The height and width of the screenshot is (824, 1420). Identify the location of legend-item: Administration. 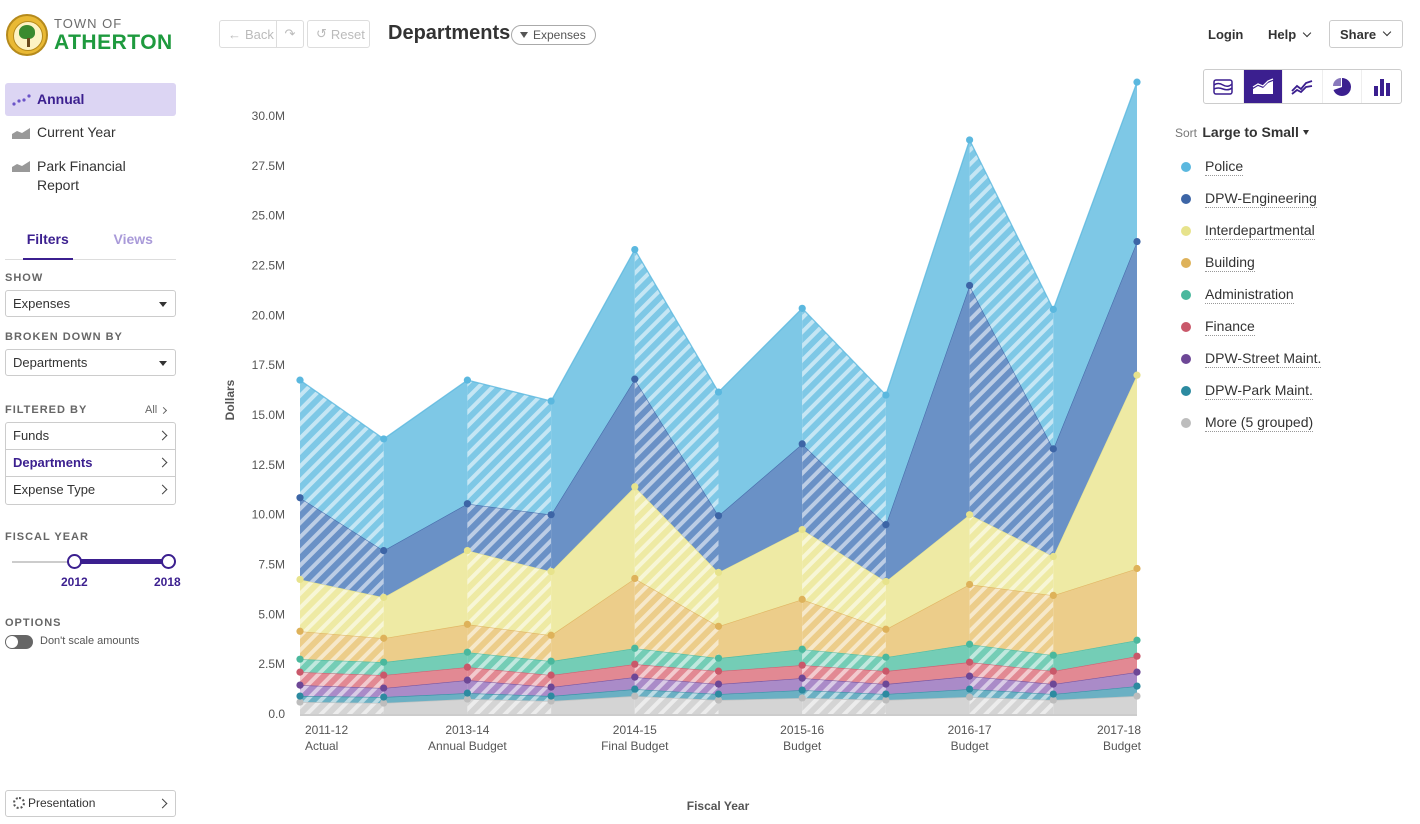
(1237, 295).